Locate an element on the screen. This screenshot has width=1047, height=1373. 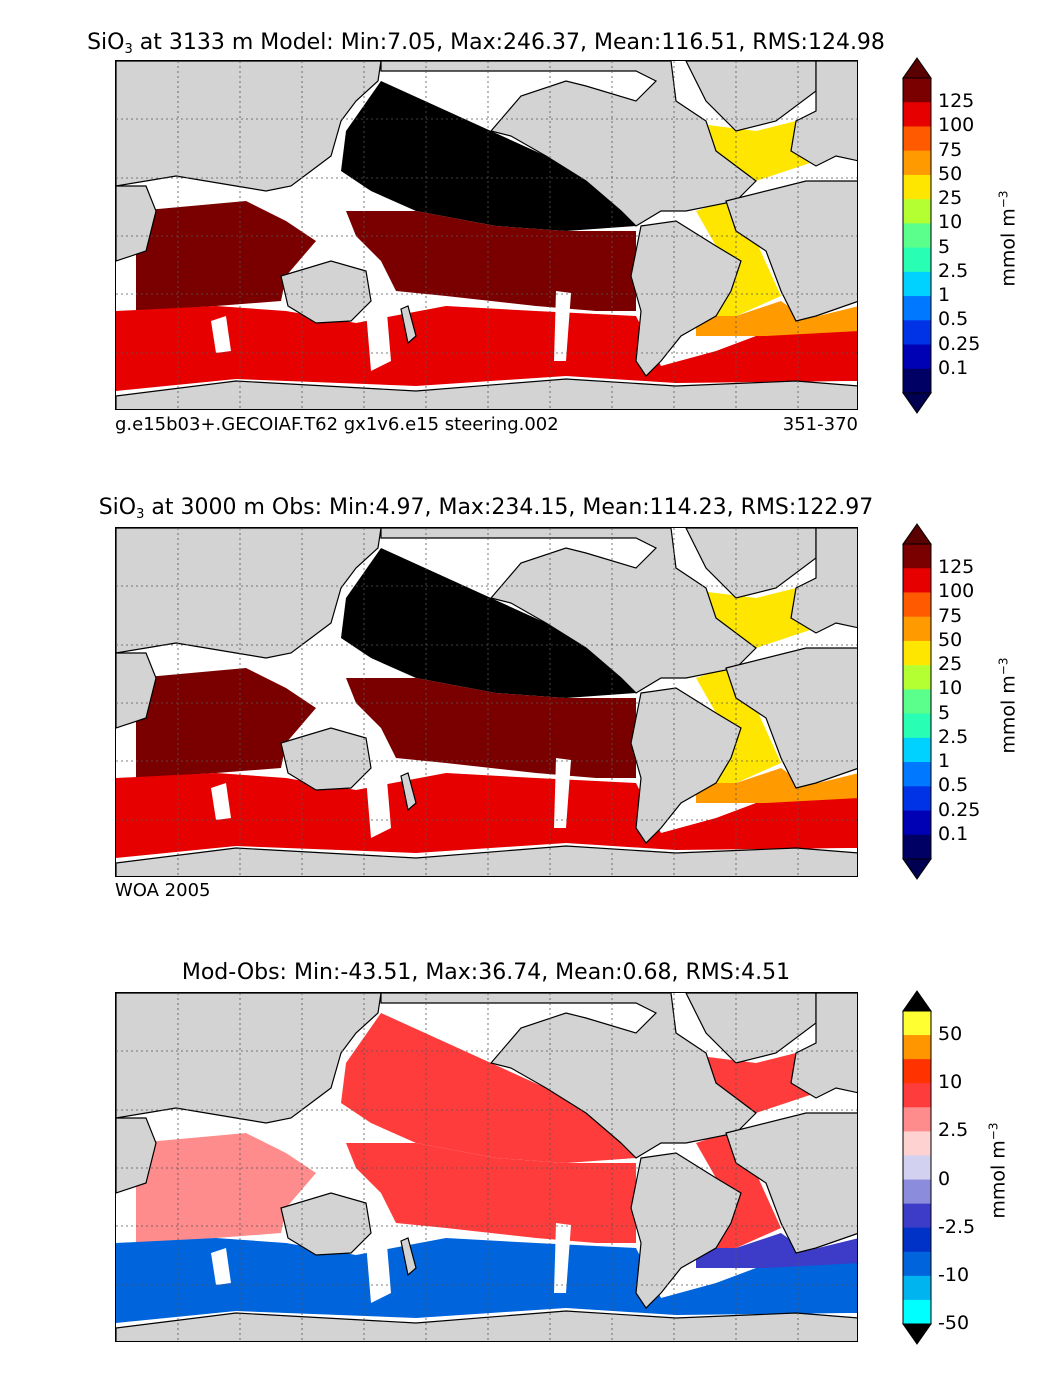
colorbar-tick-label: -50 is located at coordinates (954, 1323).